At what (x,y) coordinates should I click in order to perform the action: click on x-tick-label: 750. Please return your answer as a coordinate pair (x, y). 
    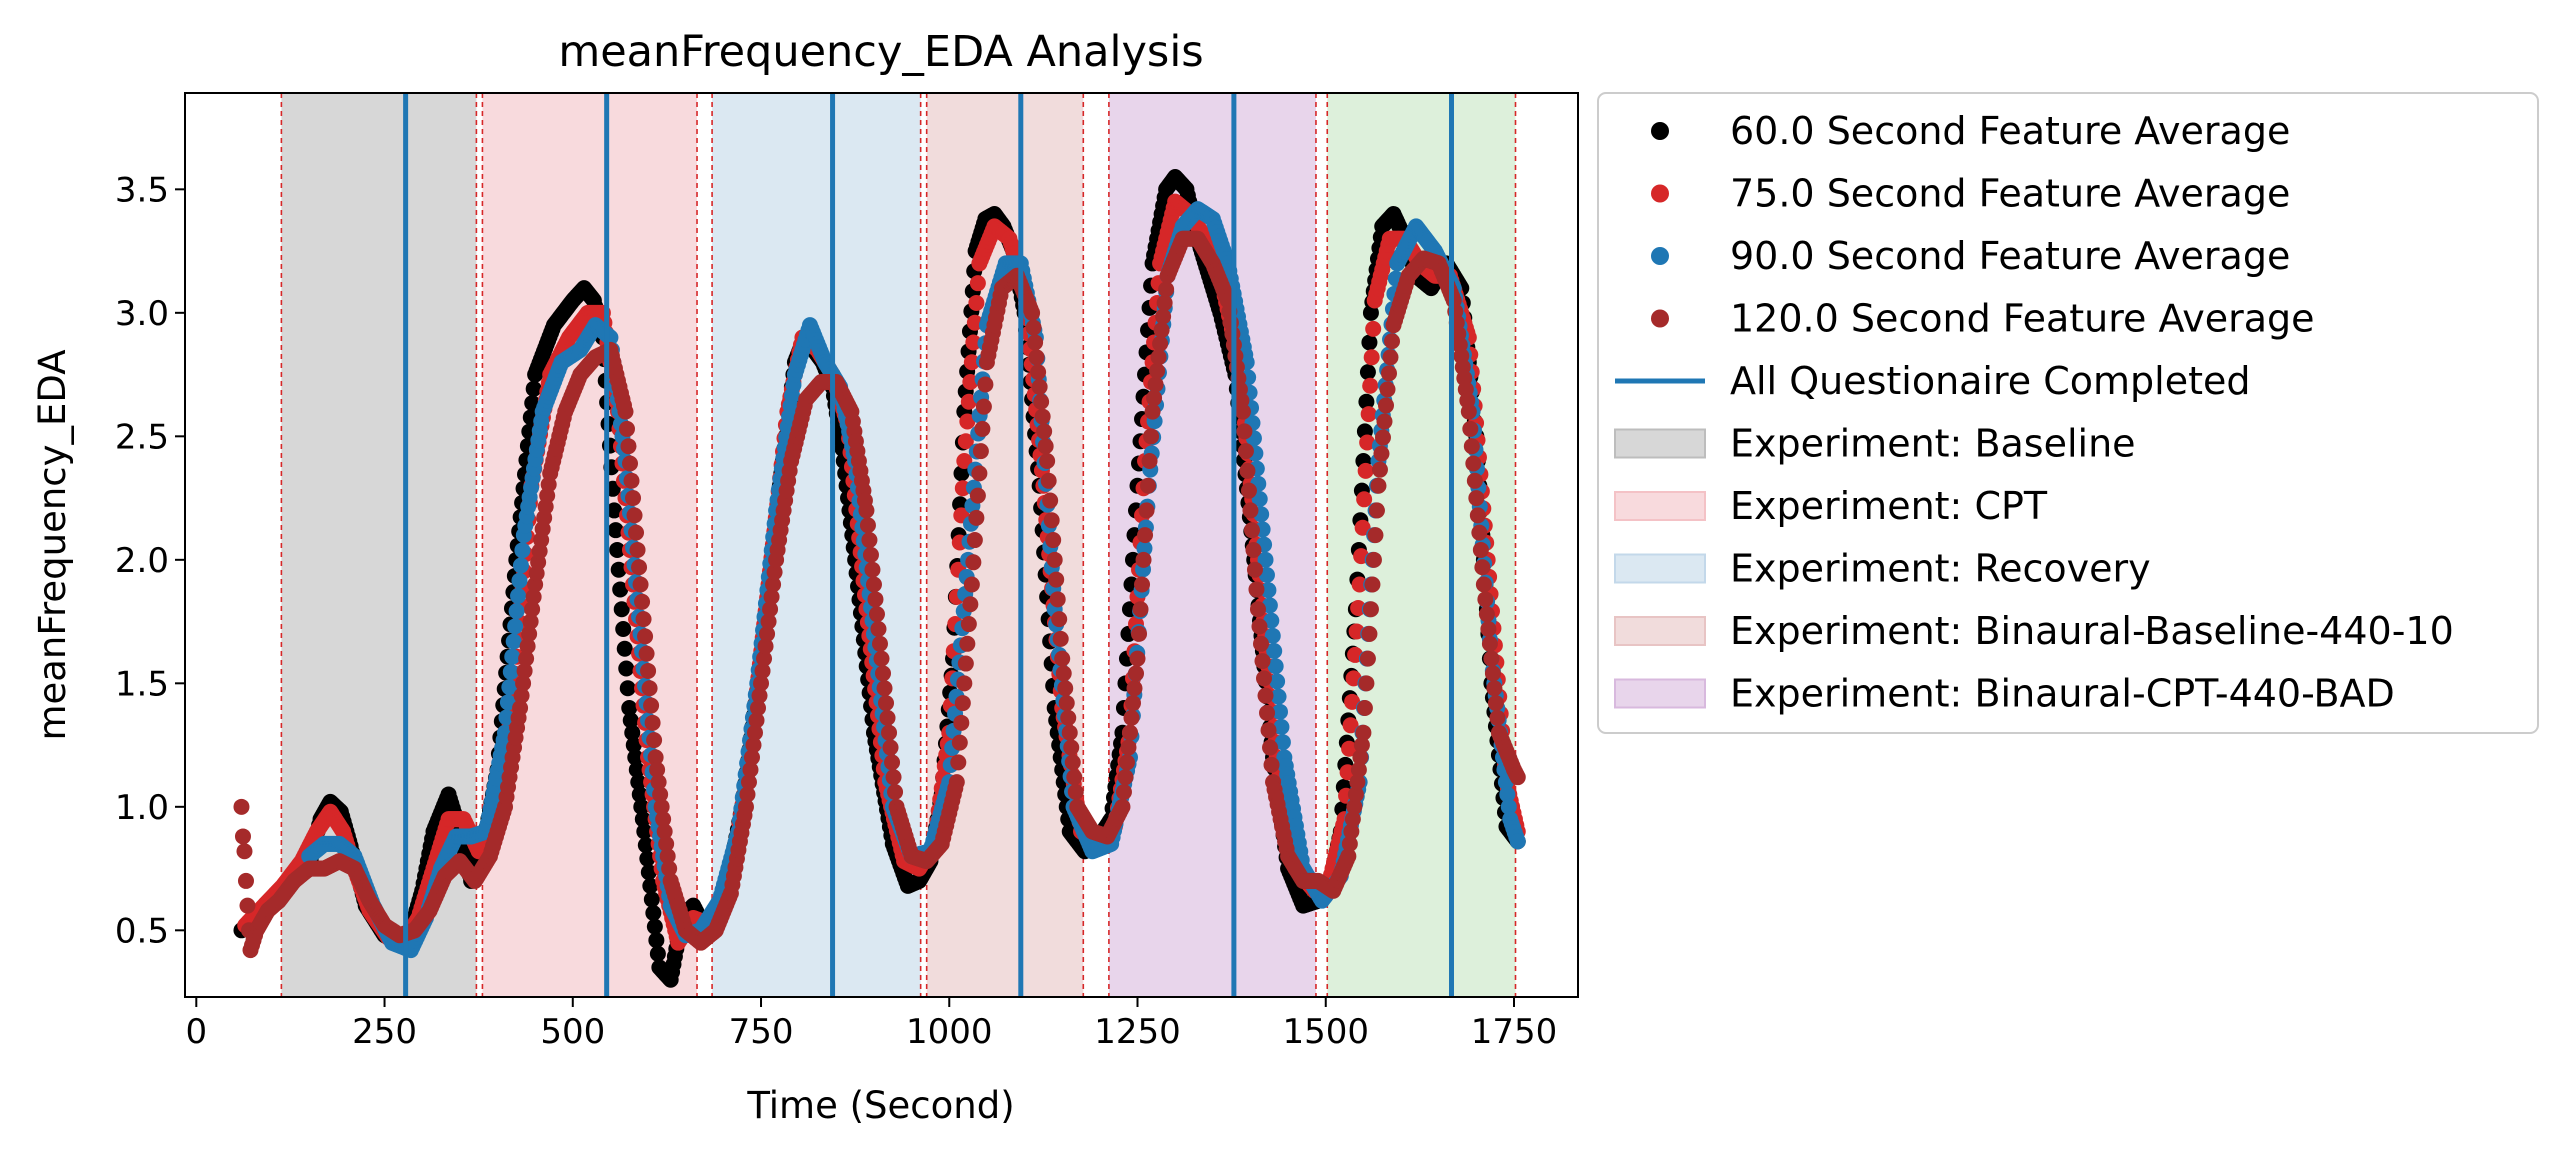
    Looking at the image, I should click on (761, 1032).